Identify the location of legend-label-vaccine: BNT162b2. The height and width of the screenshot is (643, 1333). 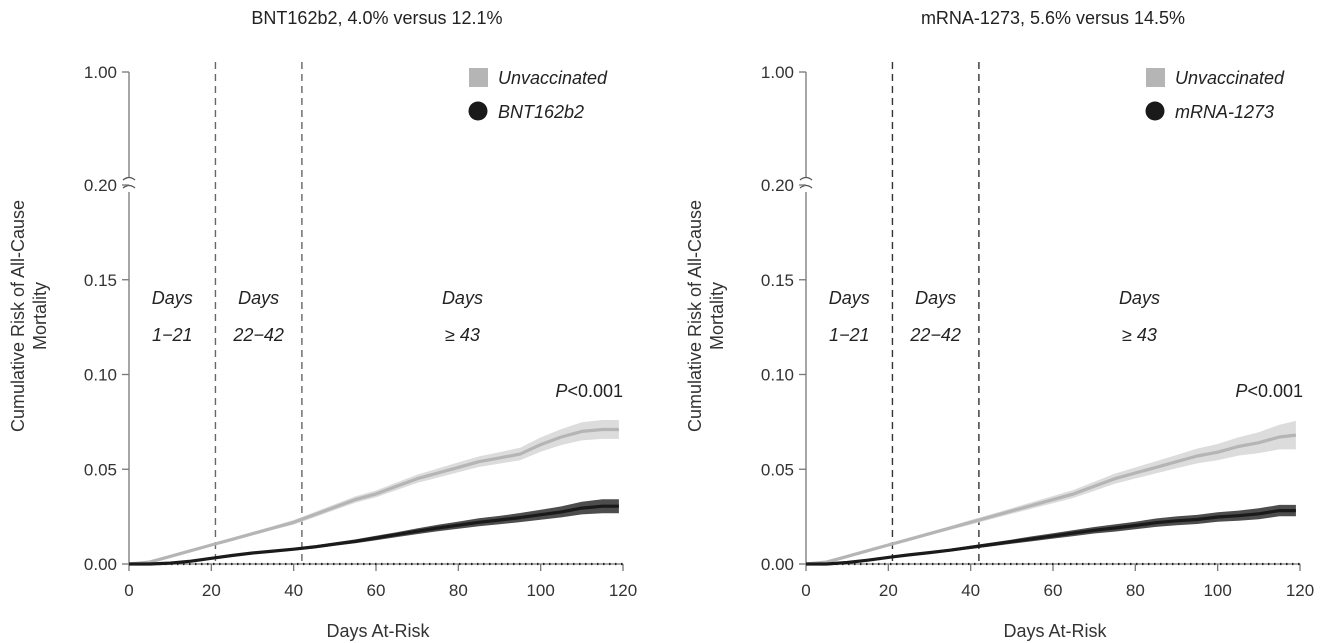
(541, 112).